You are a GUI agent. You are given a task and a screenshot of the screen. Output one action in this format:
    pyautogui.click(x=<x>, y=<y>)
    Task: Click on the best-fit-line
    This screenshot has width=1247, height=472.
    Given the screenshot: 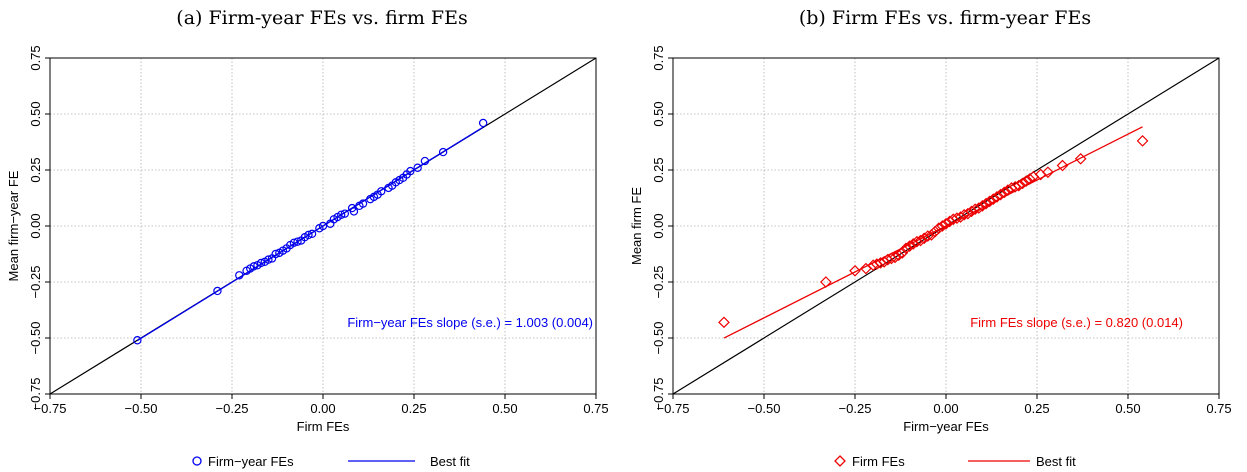 What is the action you would take?
    pyautogui.click(x=310, y=234)
    